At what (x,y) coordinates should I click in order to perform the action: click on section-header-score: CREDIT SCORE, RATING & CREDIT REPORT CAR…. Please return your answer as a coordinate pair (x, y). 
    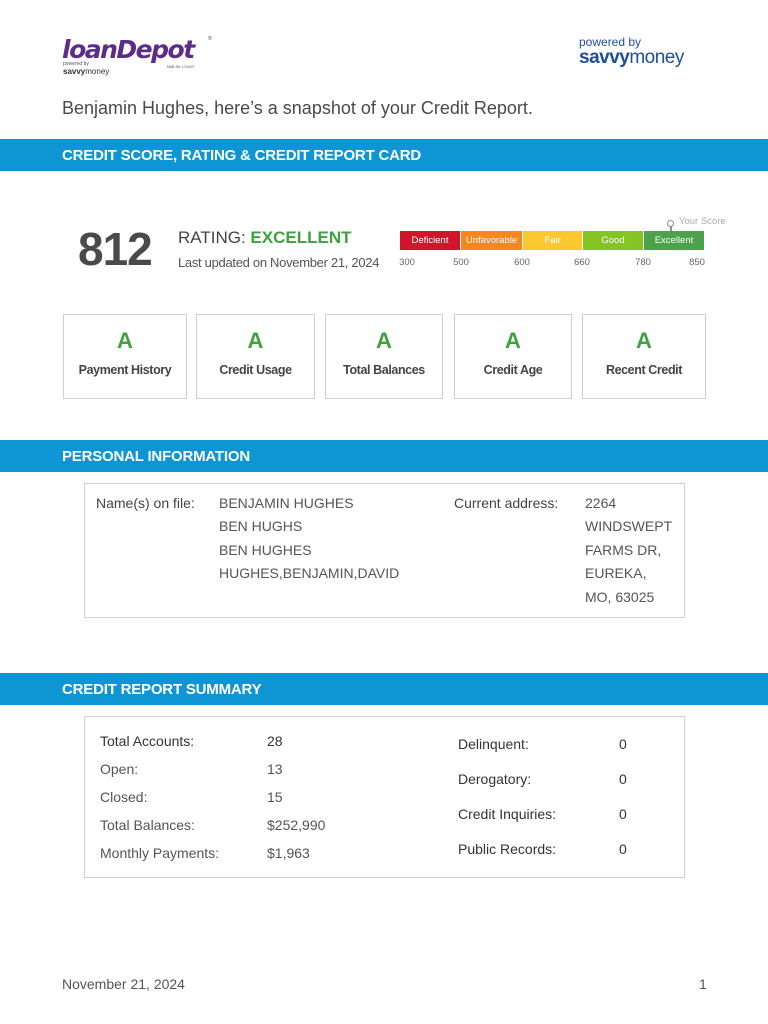
    Looking at the image, I should click on (384, 155).